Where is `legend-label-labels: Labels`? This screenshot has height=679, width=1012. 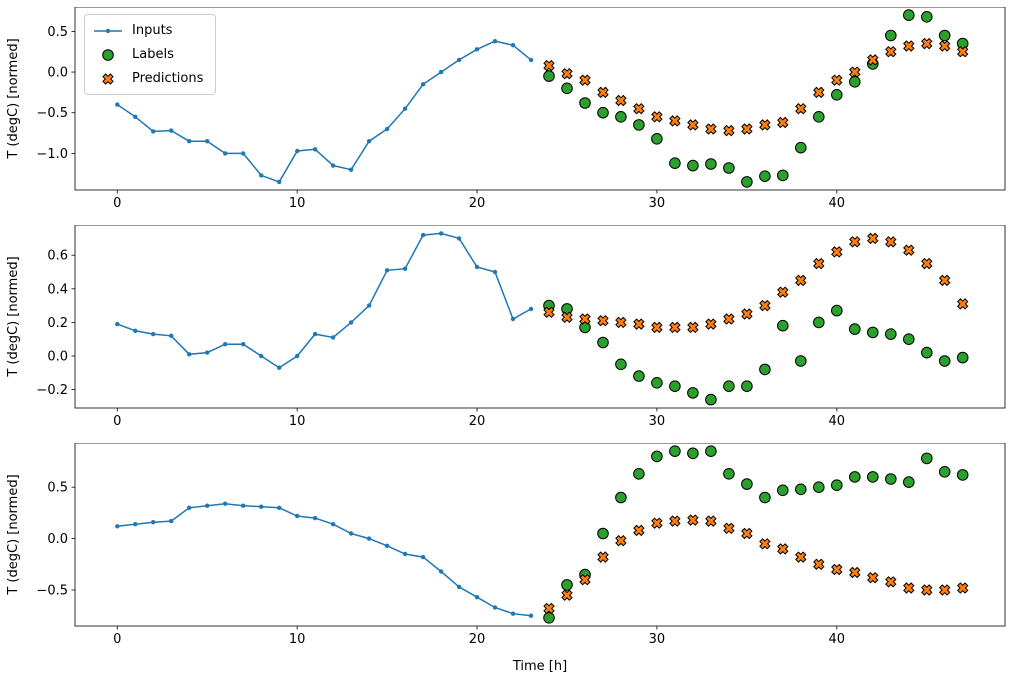 legend-label-labels: Labels is located at coordinates (153, 54).